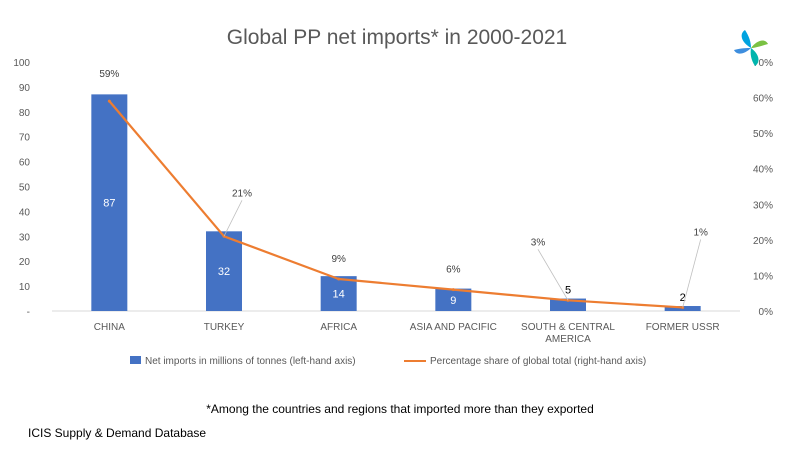  What do you see at coordinates (568, 339) in the screenshot?
I see `category-label-line: AMERICA` at bounding box center [568, 339].